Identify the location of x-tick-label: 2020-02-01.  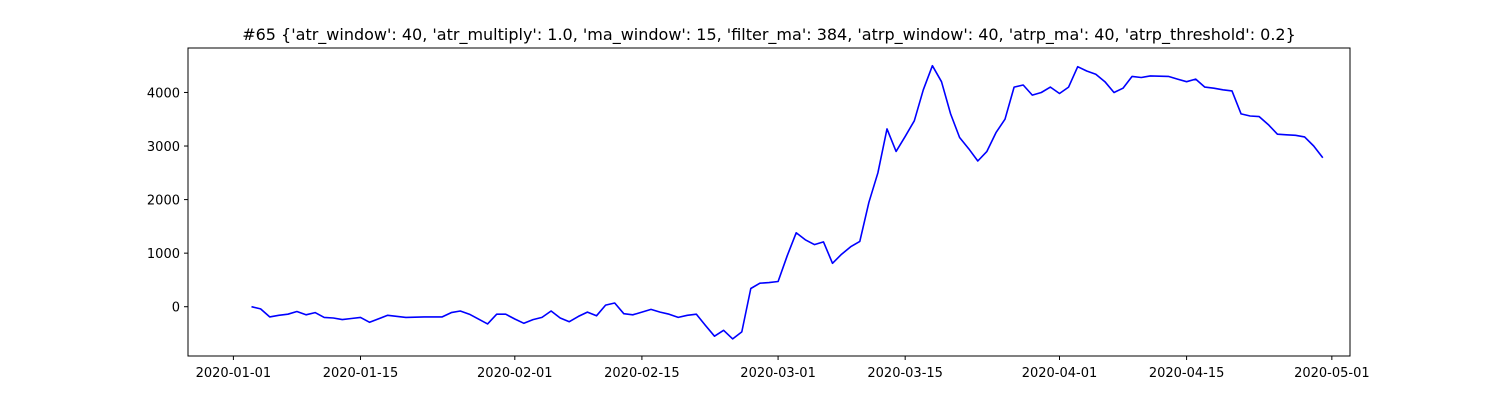
(515, 373).